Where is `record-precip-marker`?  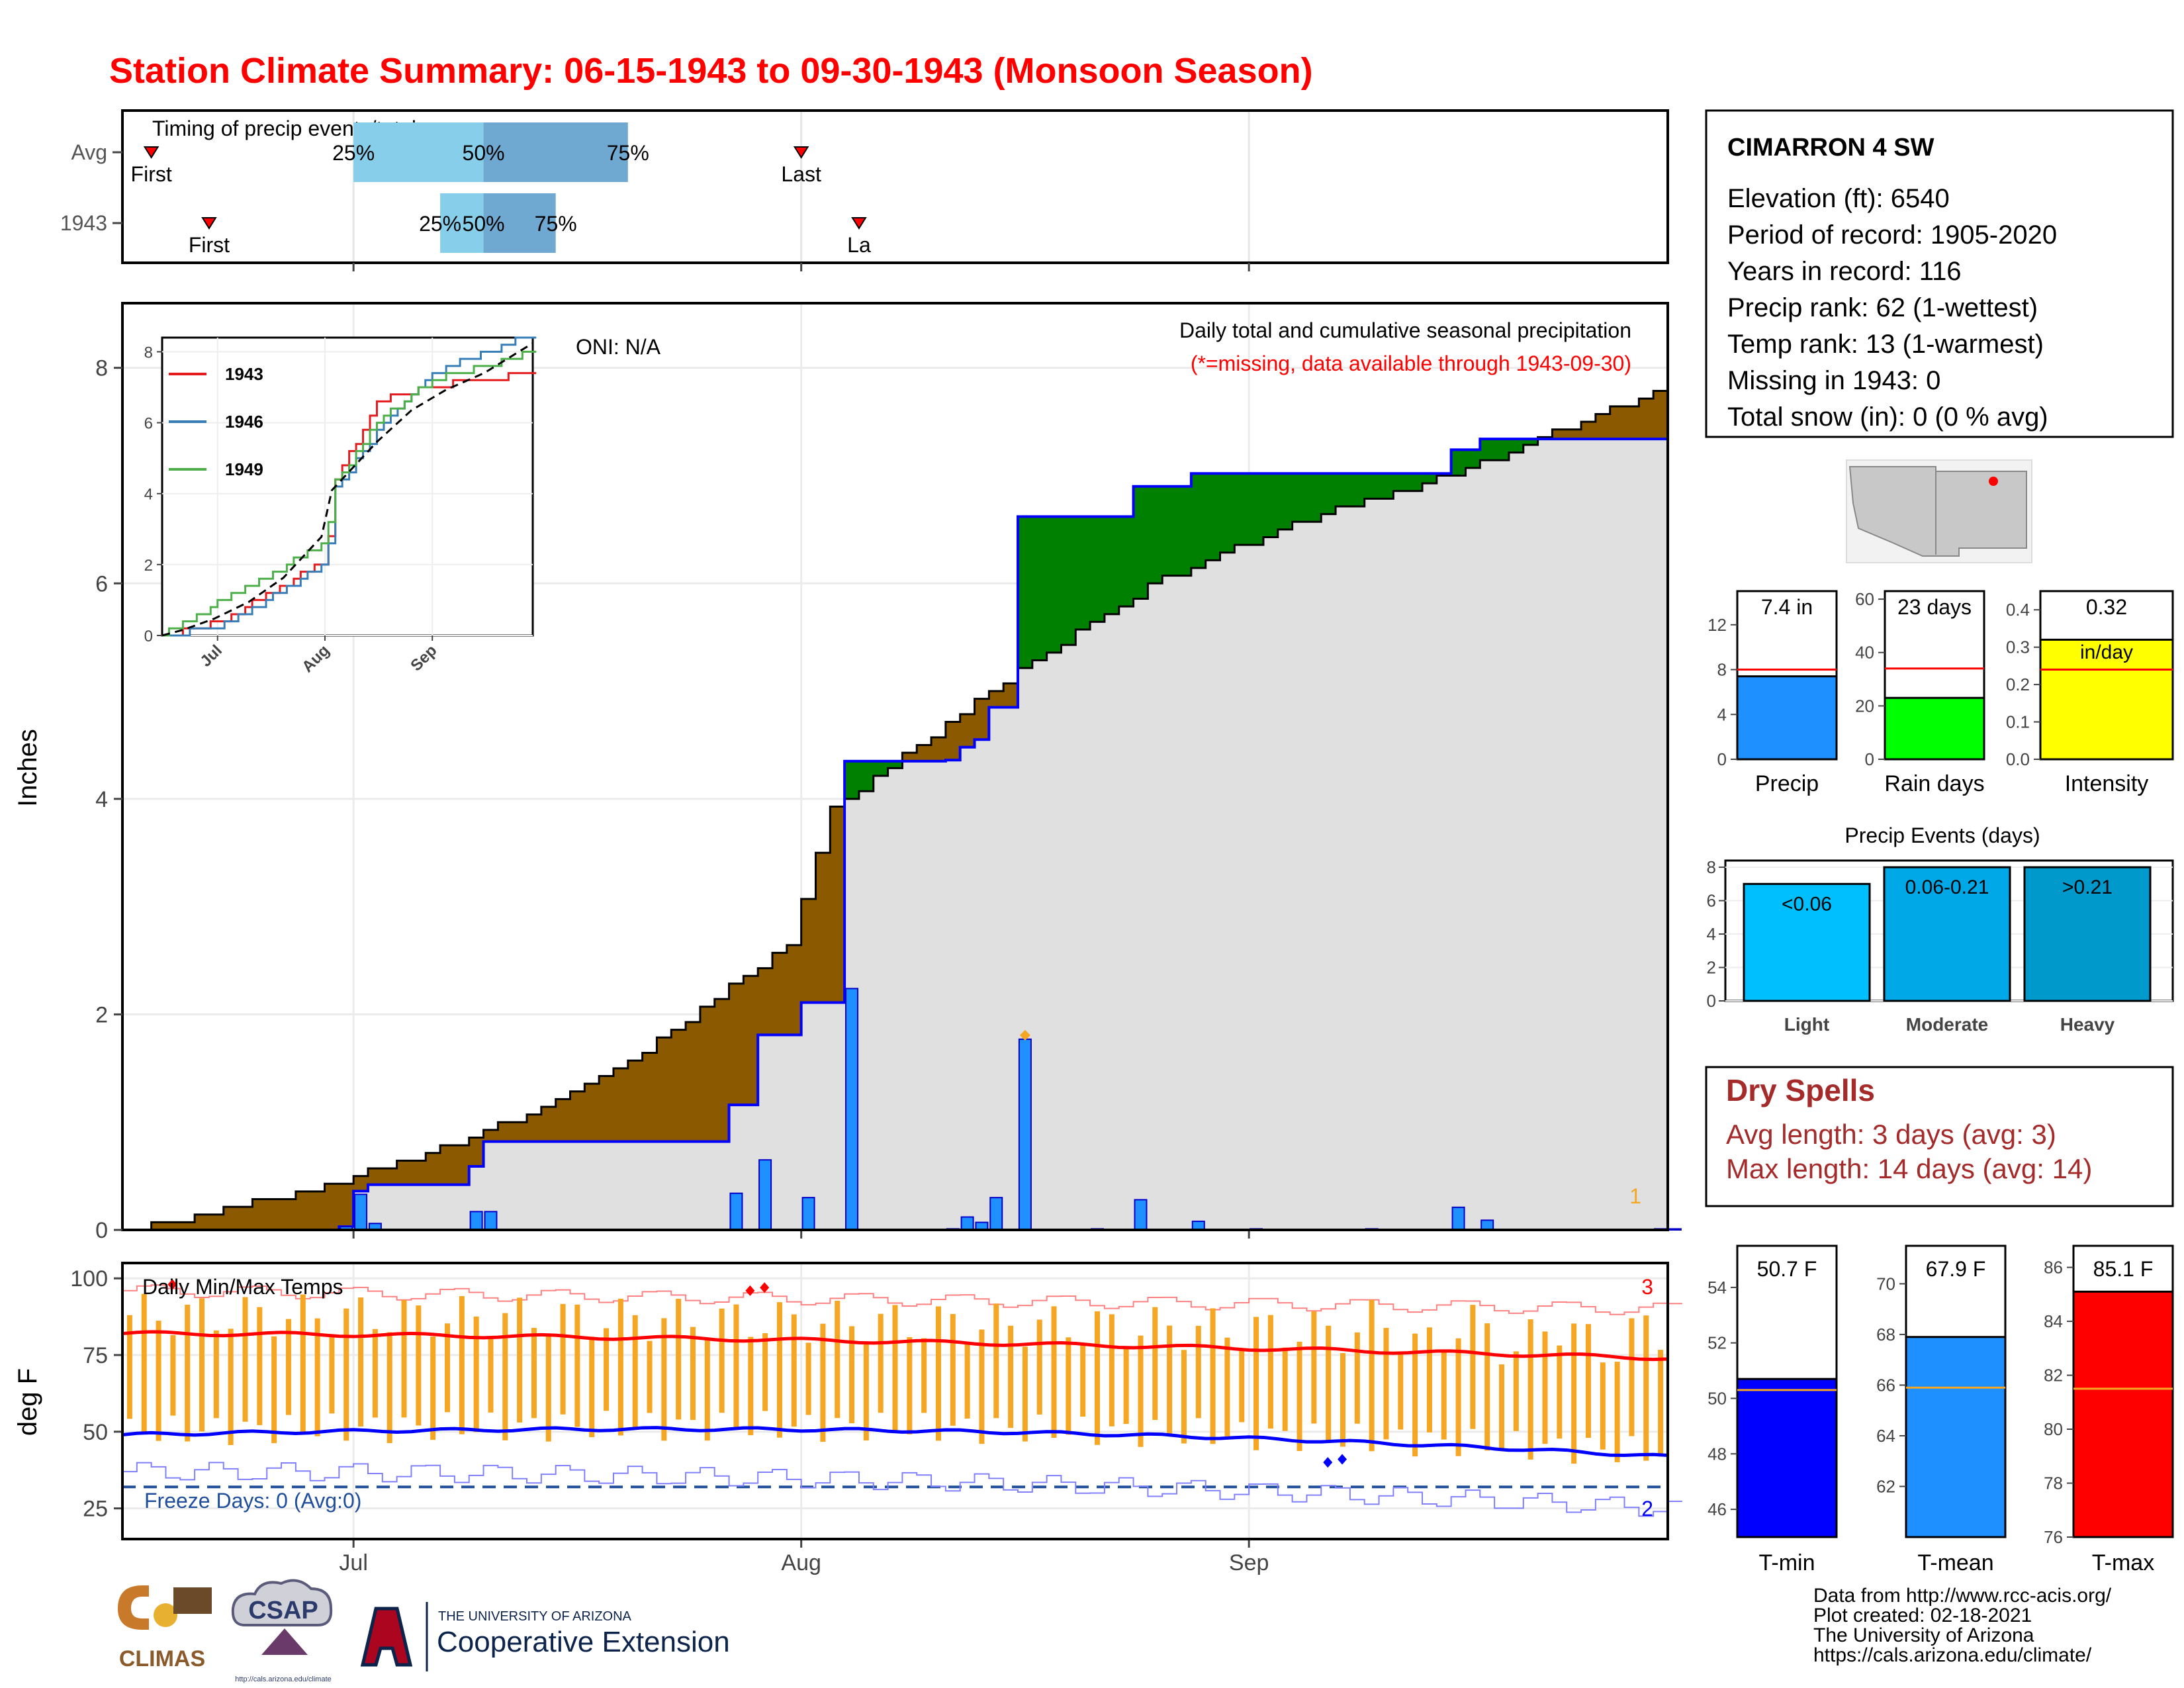 record-precip-marker is located at coordinates (1024, 1035).